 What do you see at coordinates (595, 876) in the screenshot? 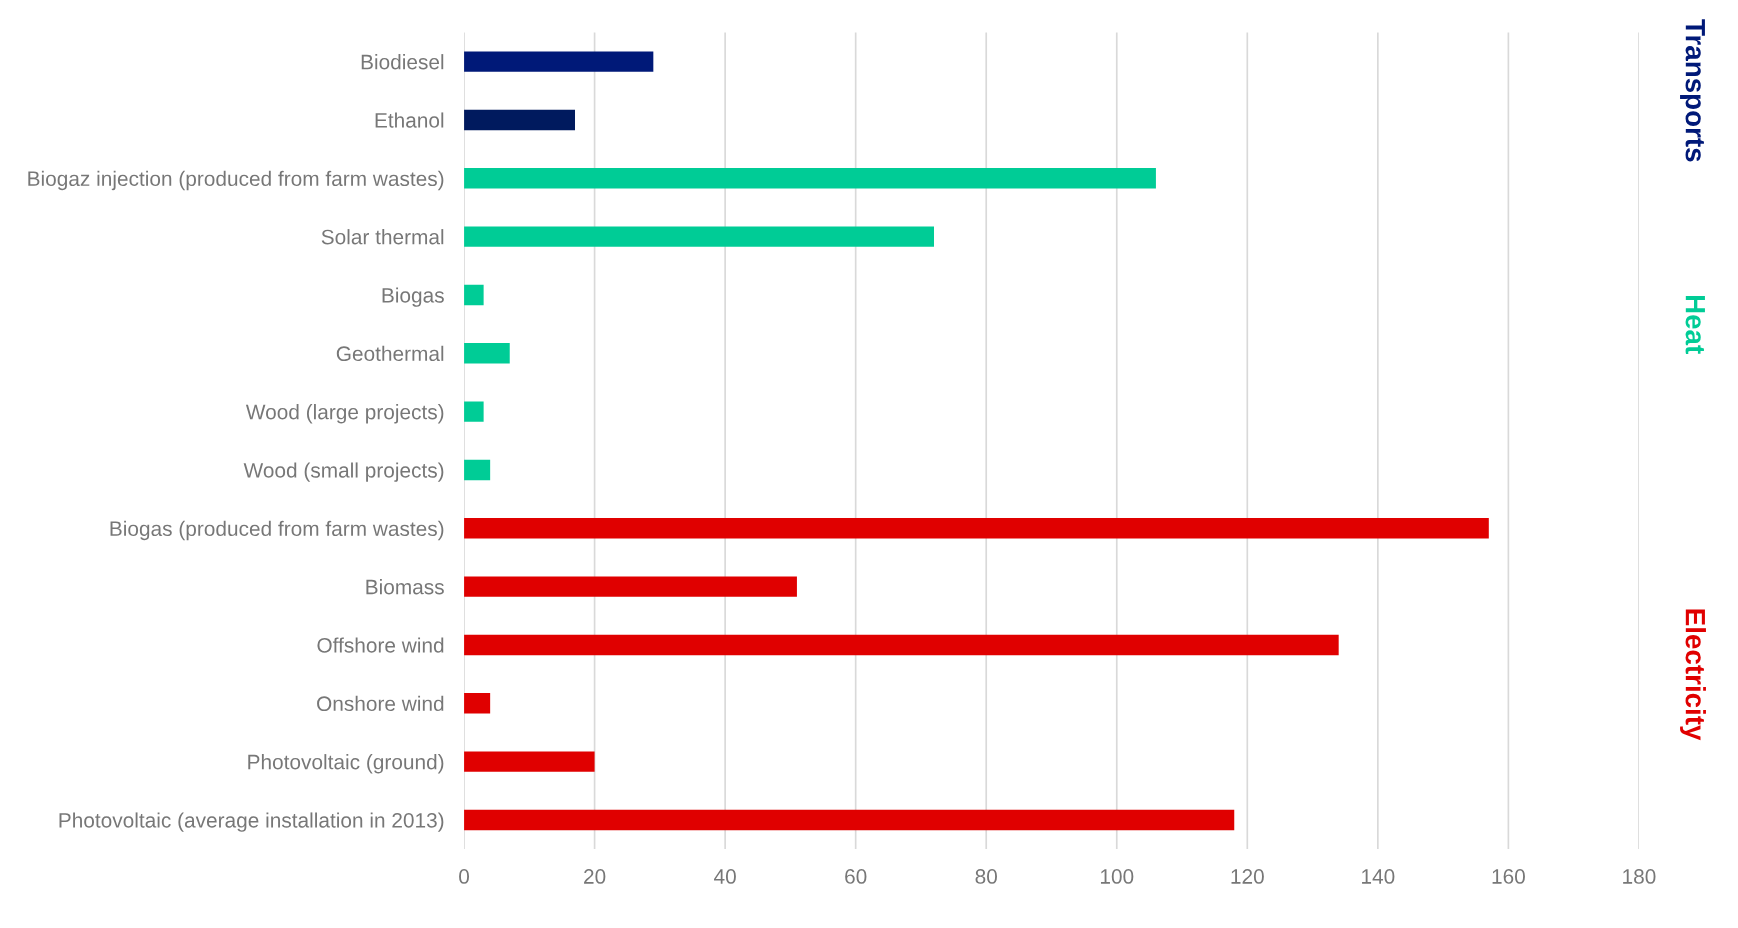
I see `x-tick-label: 20` at bounding box center [595, 876].